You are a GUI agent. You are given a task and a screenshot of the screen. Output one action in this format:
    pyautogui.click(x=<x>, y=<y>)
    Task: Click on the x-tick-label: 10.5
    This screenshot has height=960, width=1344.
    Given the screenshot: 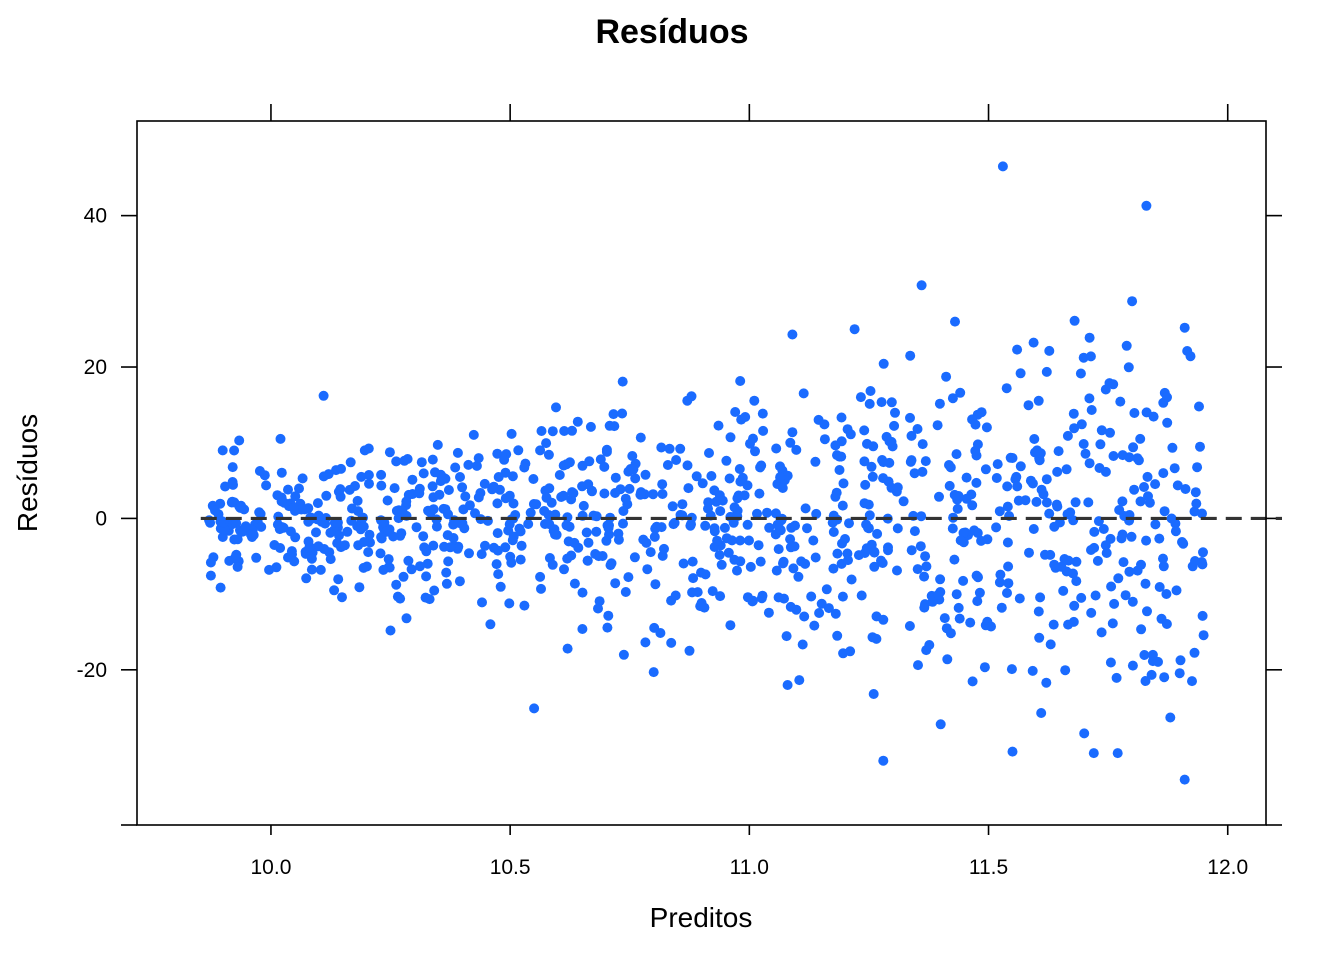 What is the action you would take?
    pyautogui.click(x=510, y=867)
    